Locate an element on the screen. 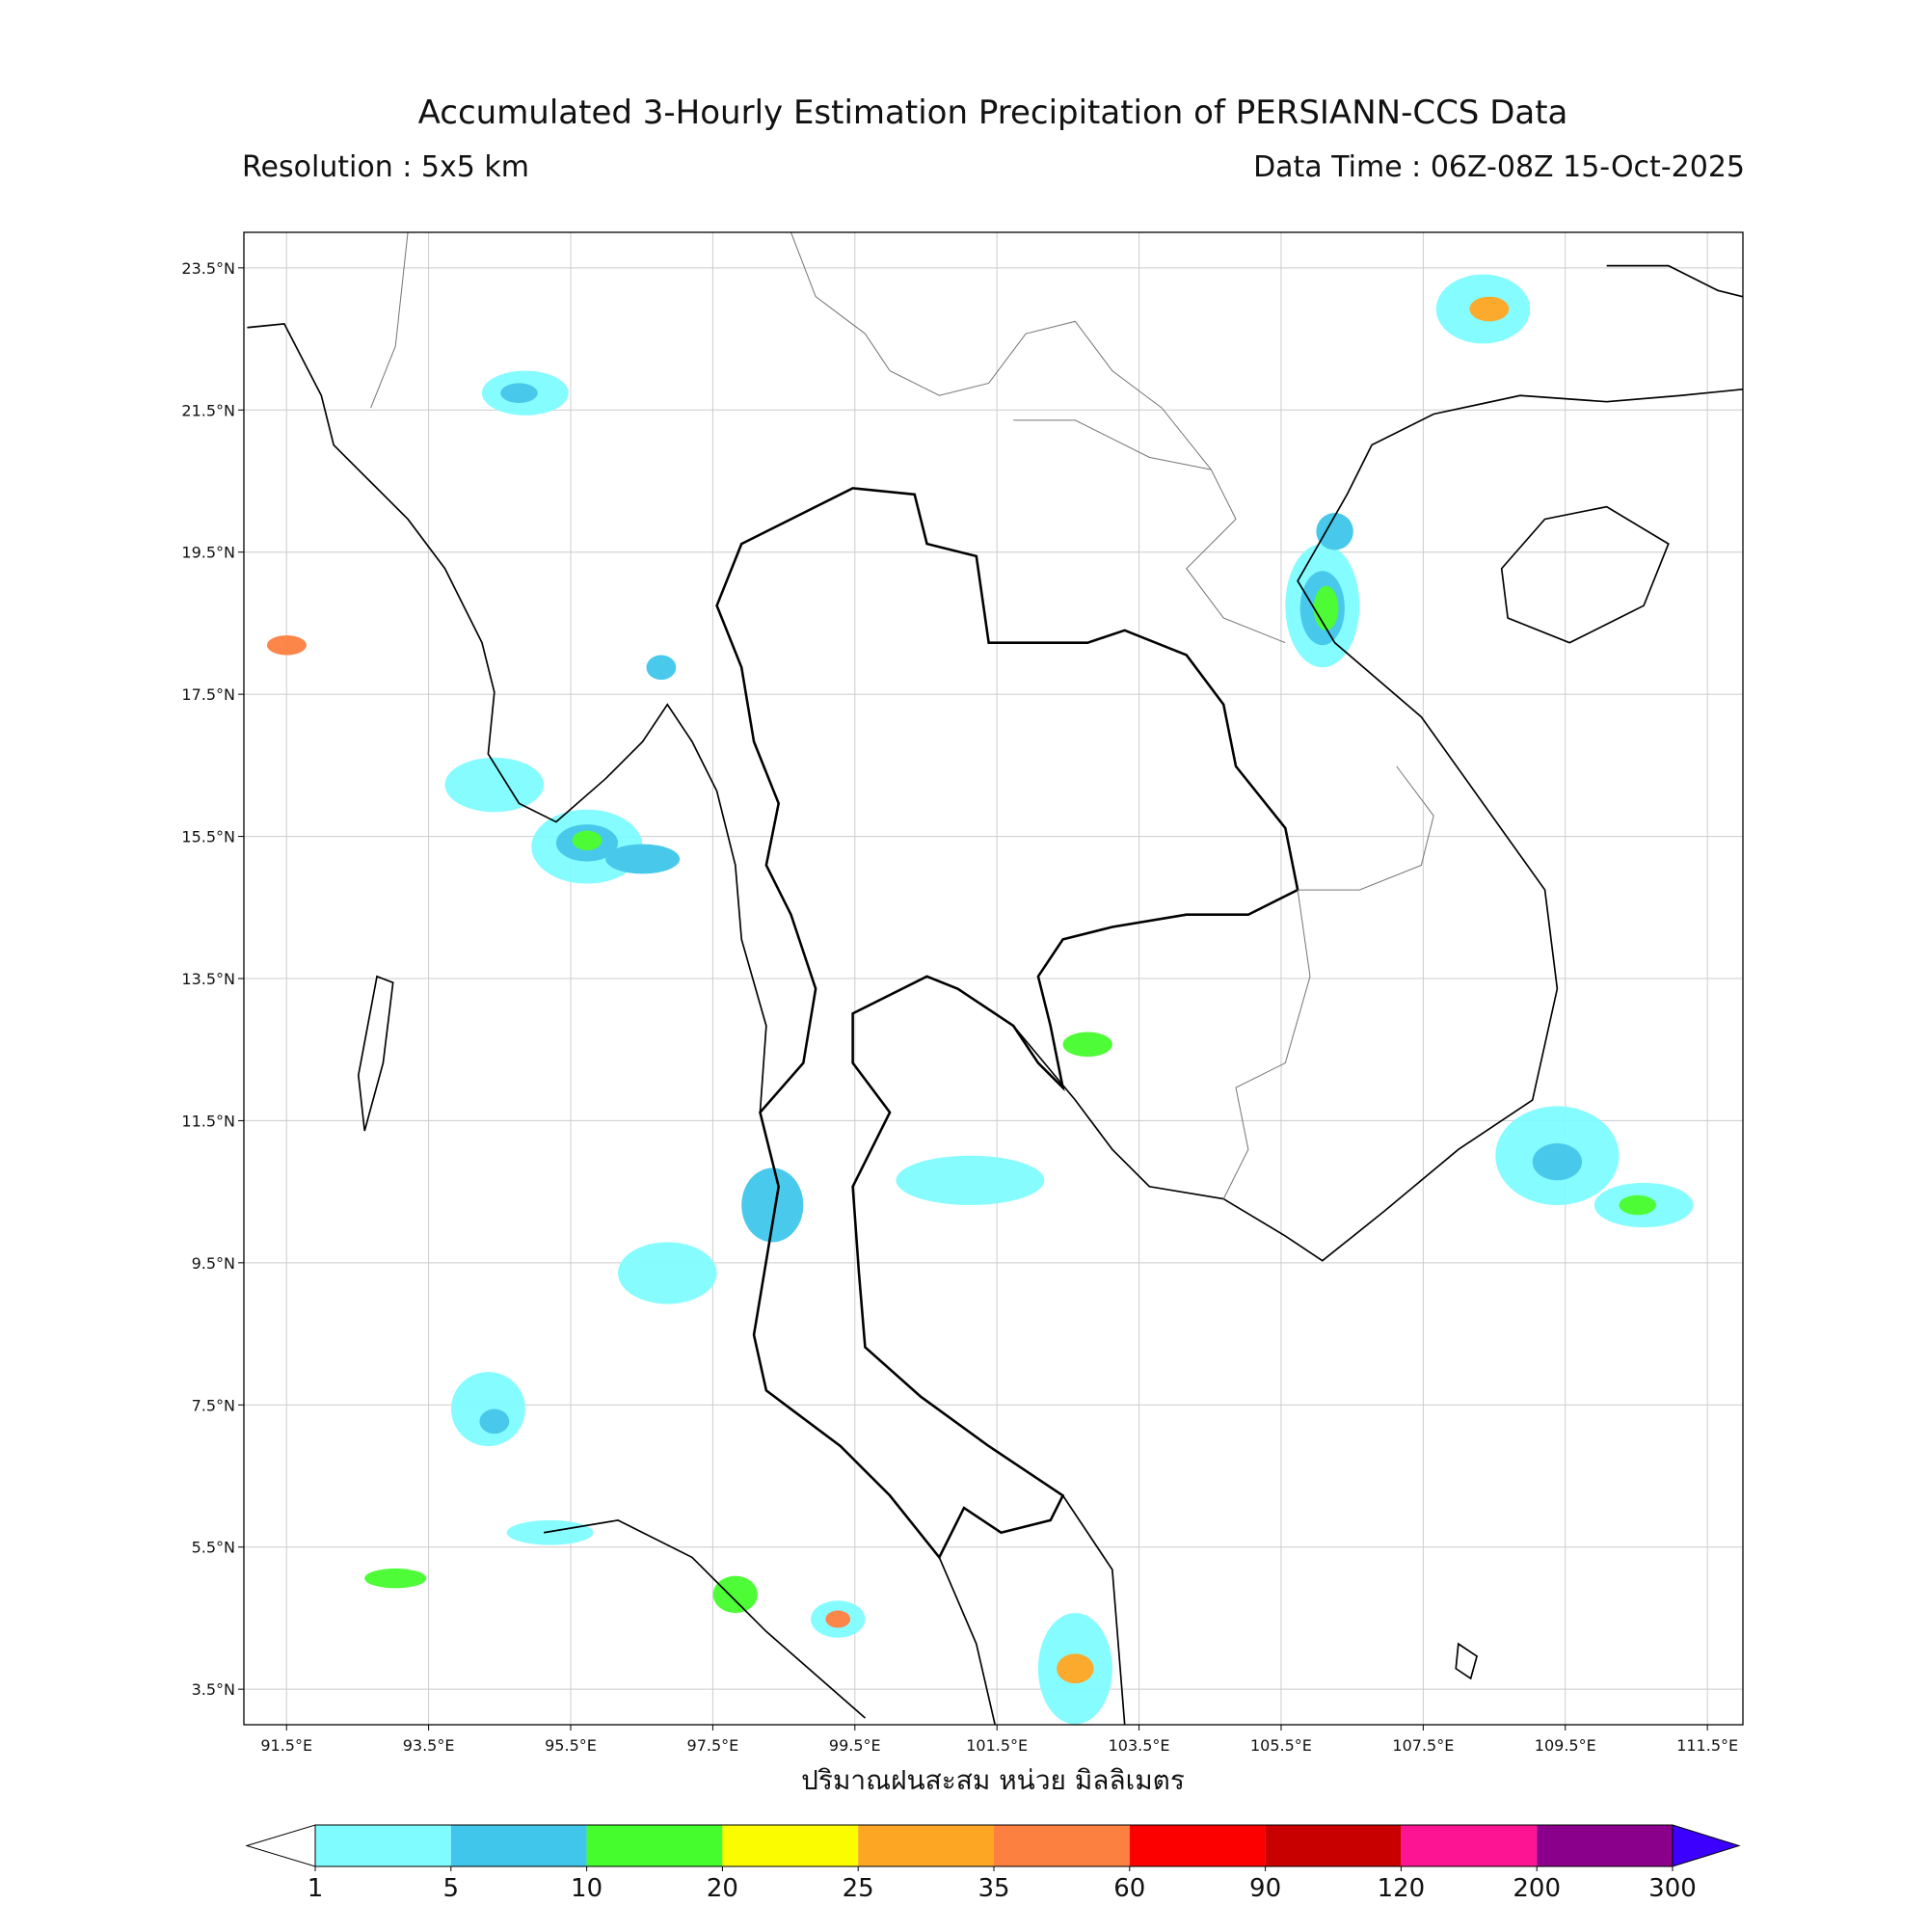 The image size is (1928, 1932). sumatra-coast is located at coordinates (704, 1619).